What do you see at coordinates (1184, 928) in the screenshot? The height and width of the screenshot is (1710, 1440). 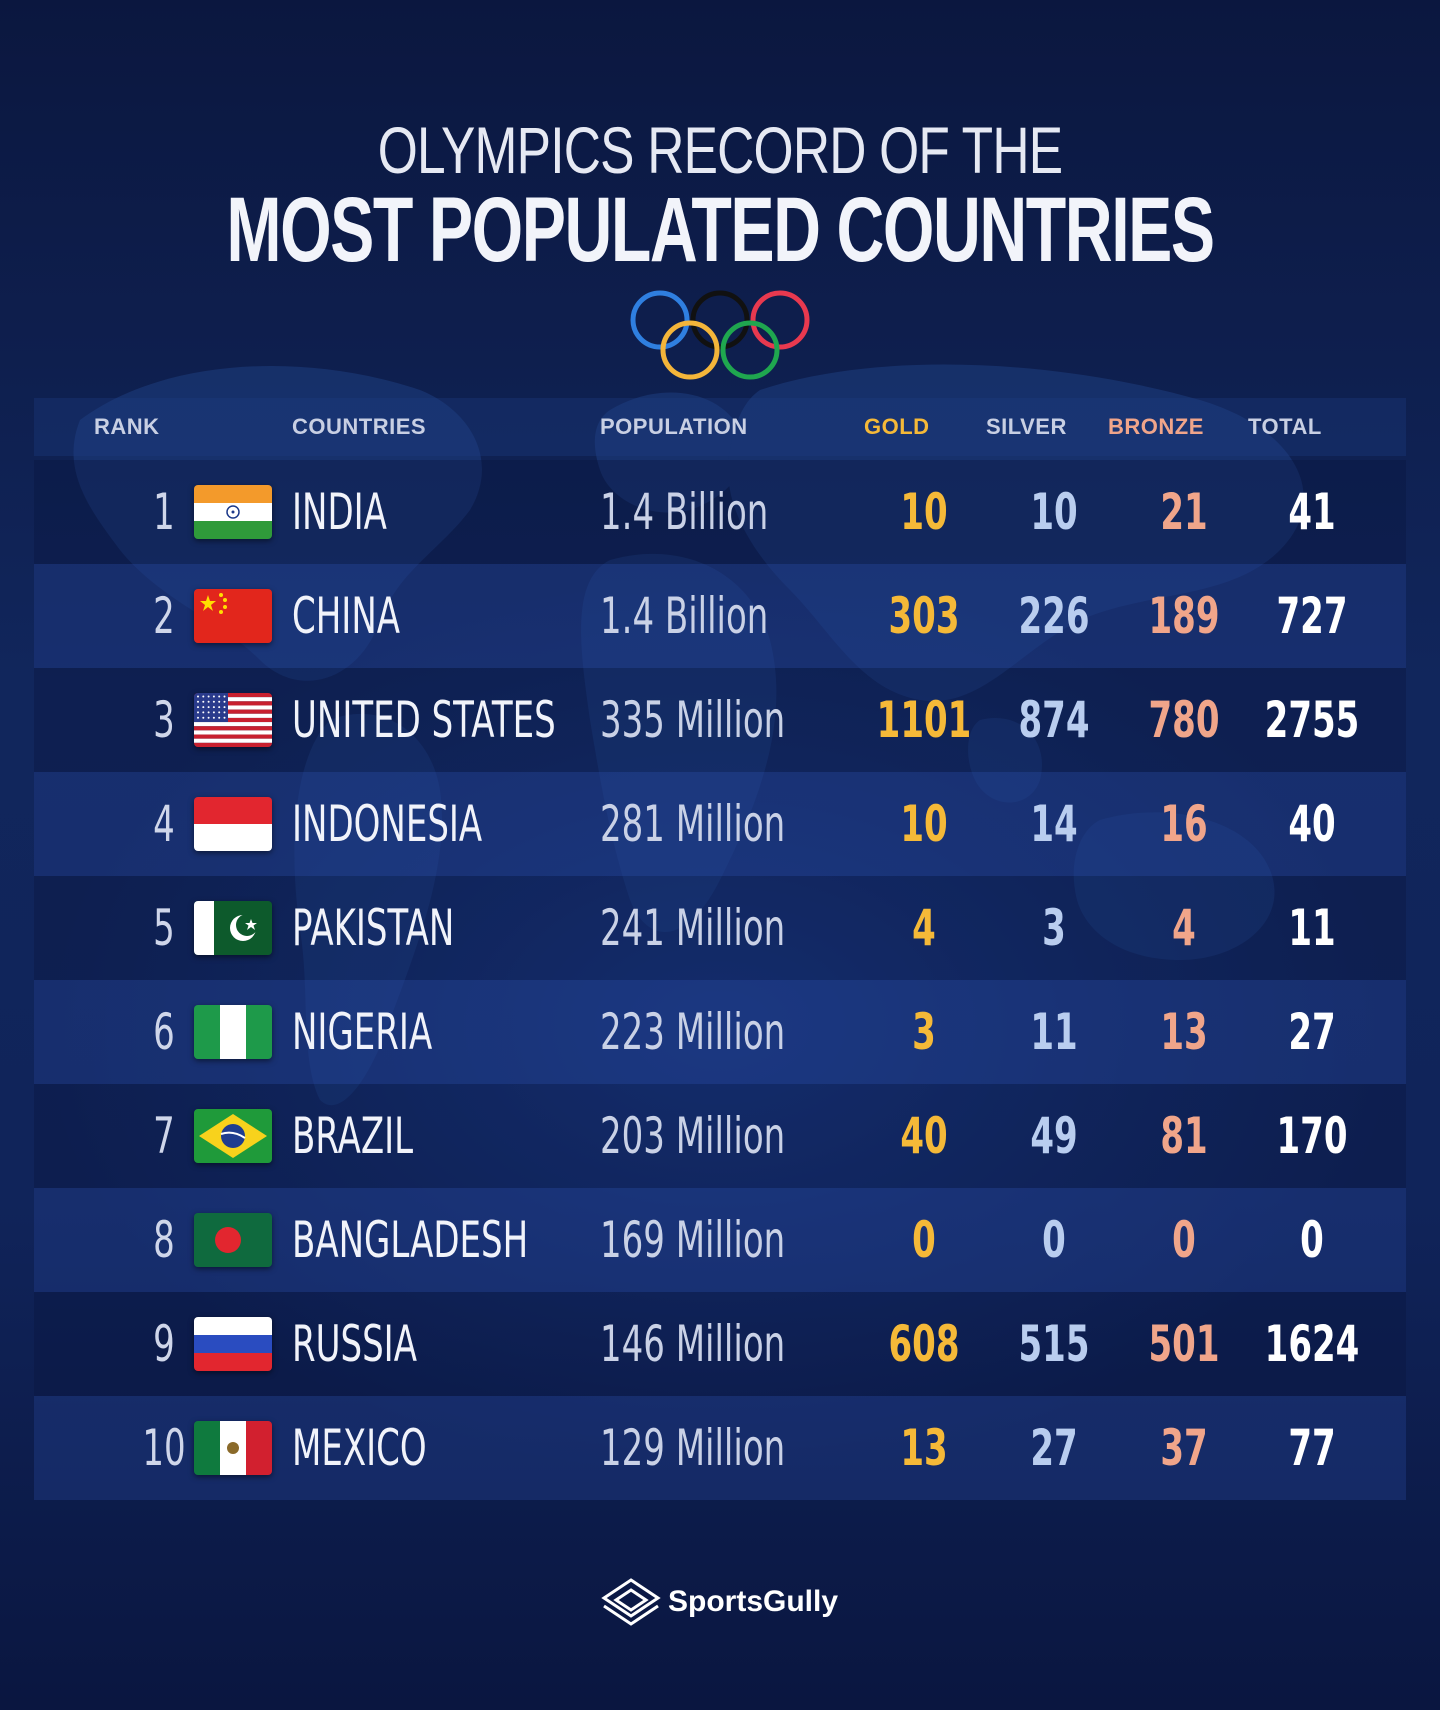 I see `bronze-count: 4` at bounding box center [1184, 928].